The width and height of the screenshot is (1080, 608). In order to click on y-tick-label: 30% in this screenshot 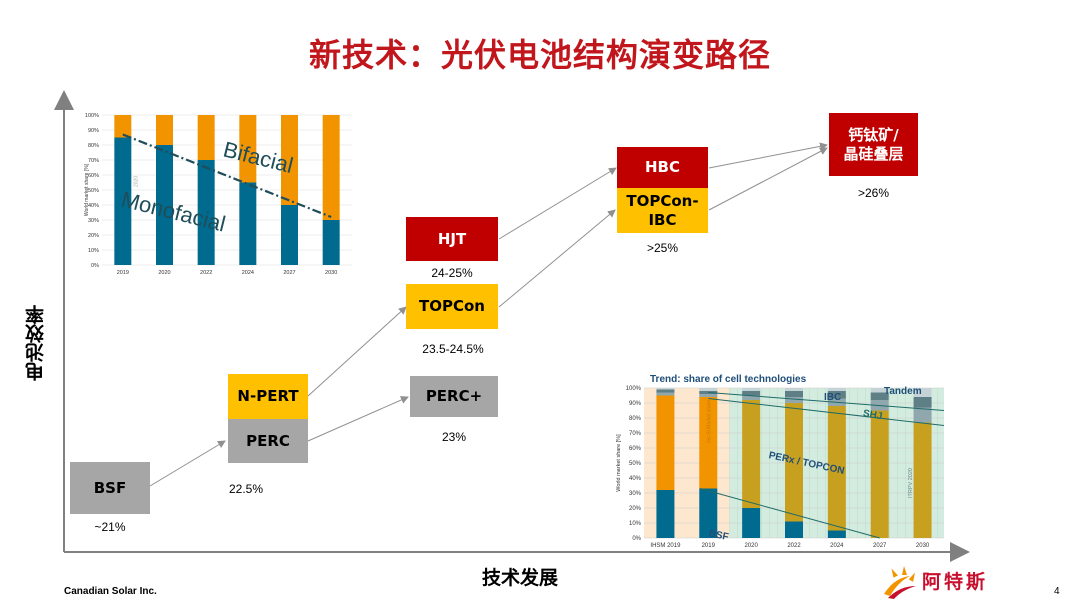, I will do `click(635, 494)`.